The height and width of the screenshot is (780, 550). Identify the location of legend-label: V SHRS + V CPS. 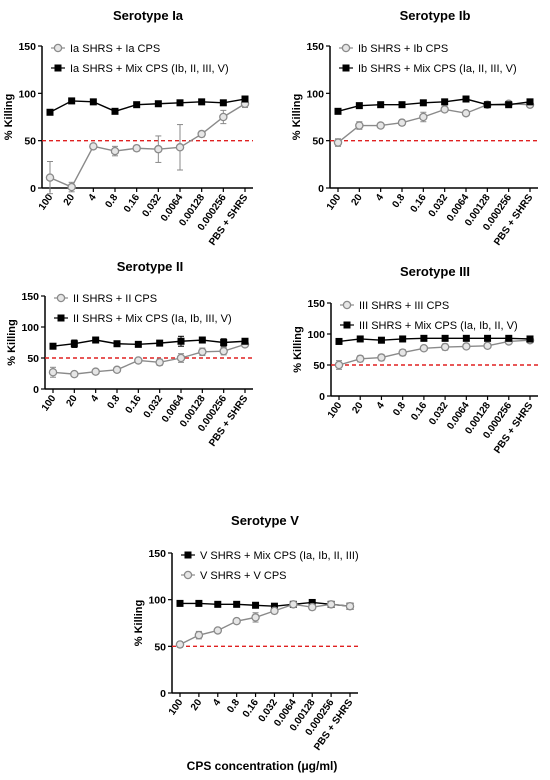
(243, 576).